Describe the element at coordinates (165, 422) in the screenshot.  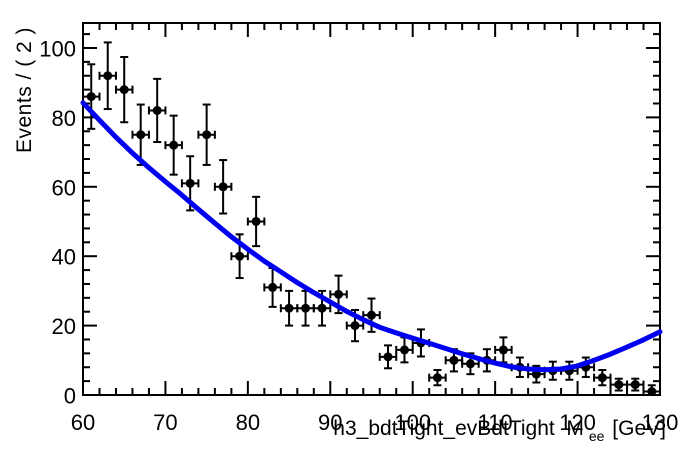
I see `x-tick-label: 70` at that location.